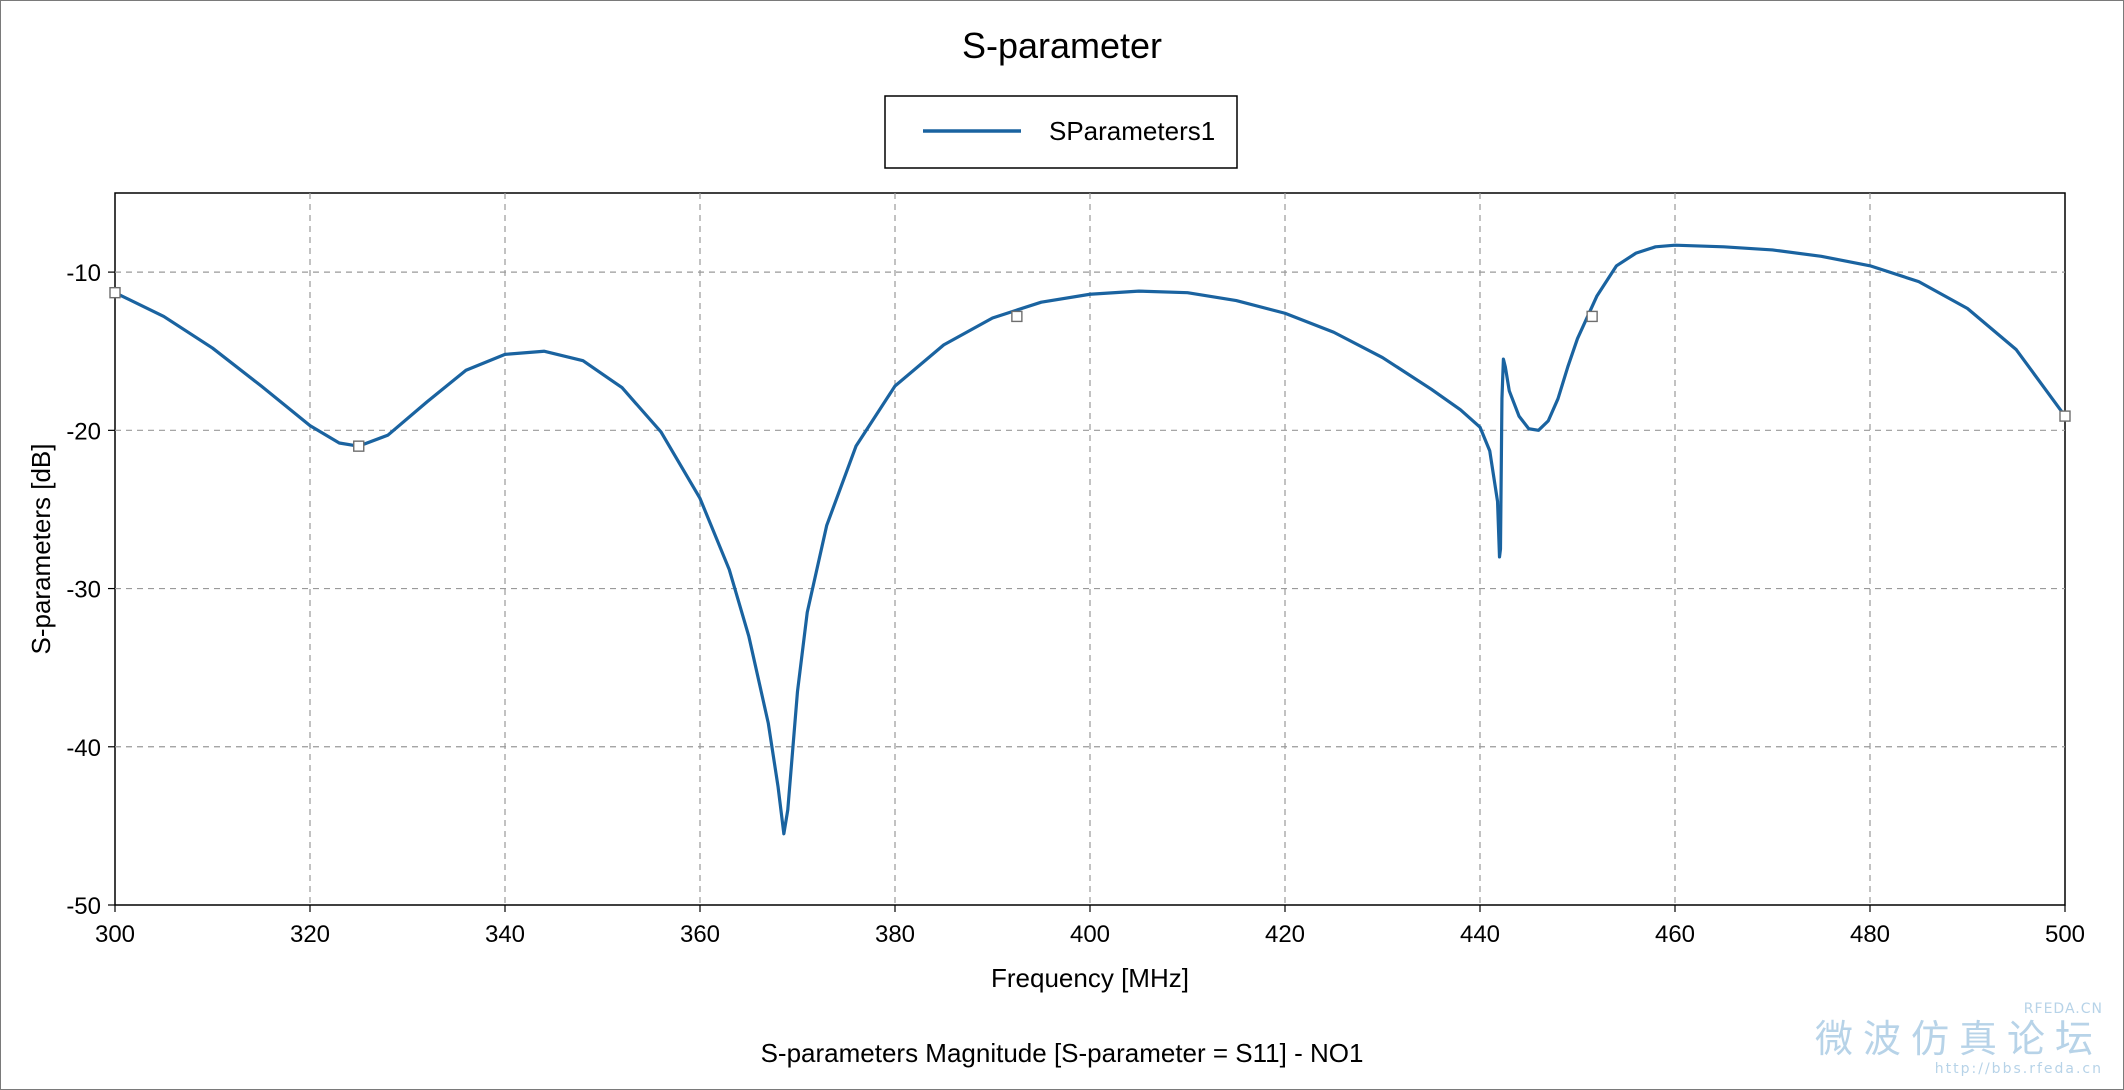 The image size is (2124, 1090). I want to click on y-tick-label: -30, so click(83, 590).